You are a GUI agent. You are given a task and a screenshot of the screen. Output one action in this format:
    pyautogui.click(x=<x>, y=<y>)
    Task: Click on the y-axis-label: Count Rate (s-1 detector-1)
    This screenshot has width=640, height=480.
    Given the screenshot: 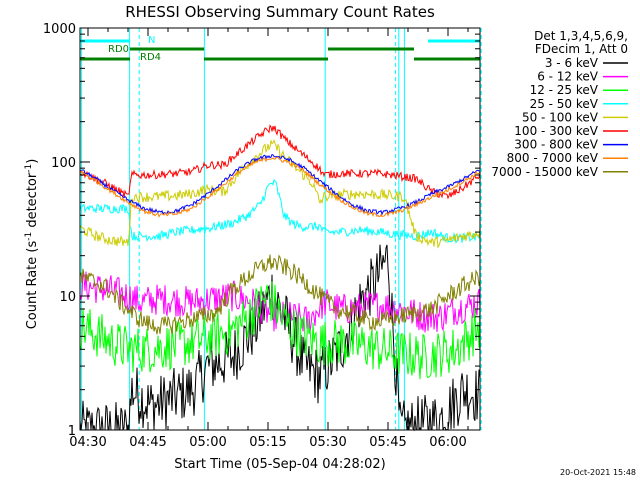 What is the action you would take?
    pyautogui.click(x=32, y=244)
    